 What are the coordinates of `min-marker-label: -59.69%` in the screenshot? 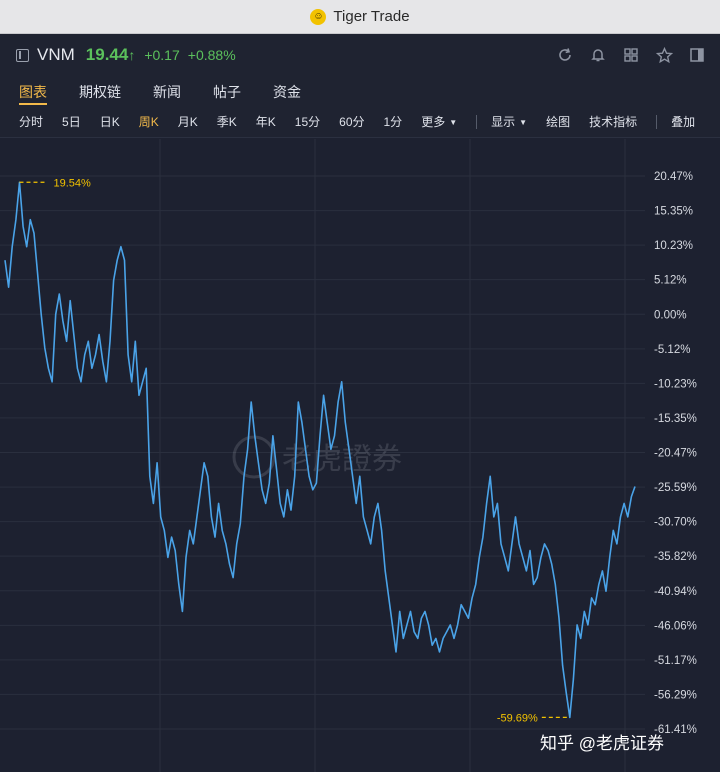 It's located at (517, 718).